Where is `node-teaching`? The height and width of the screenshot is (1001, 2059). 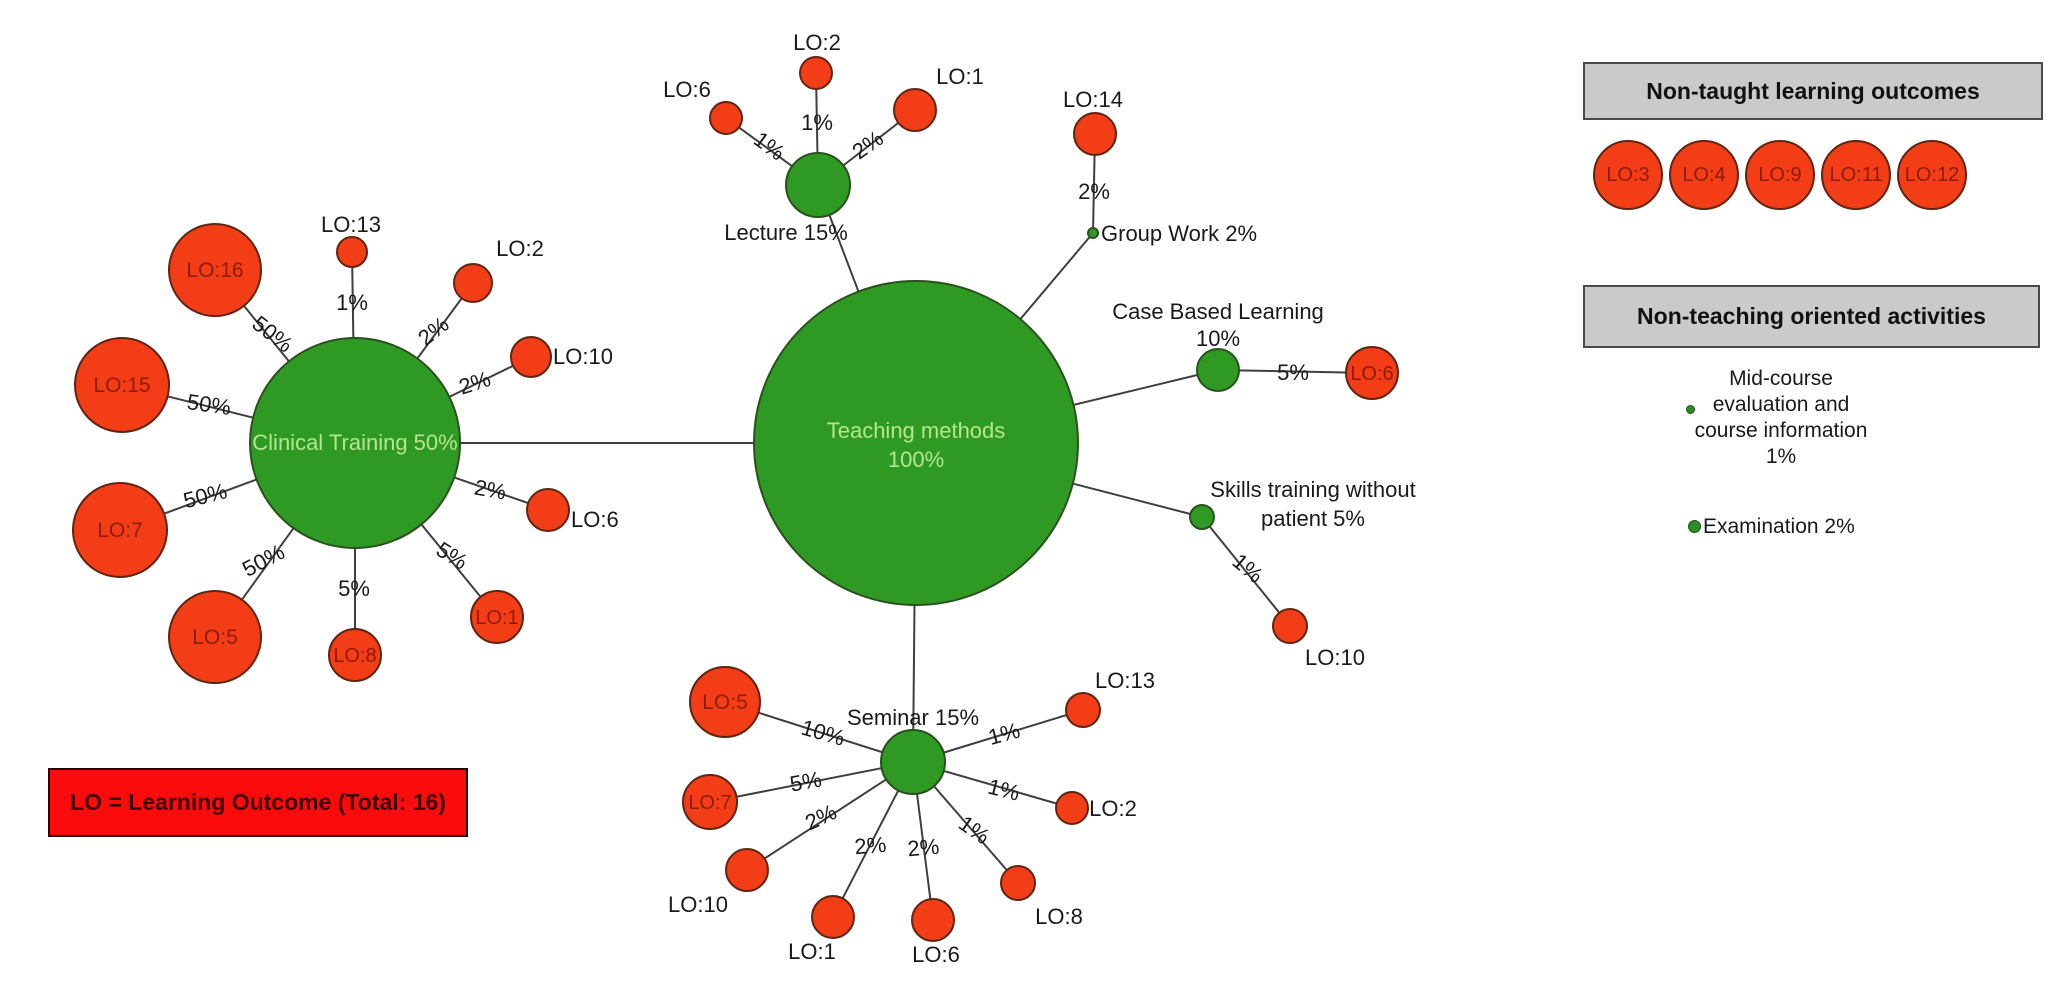
node-teaching is located at coordinates (916, 443).